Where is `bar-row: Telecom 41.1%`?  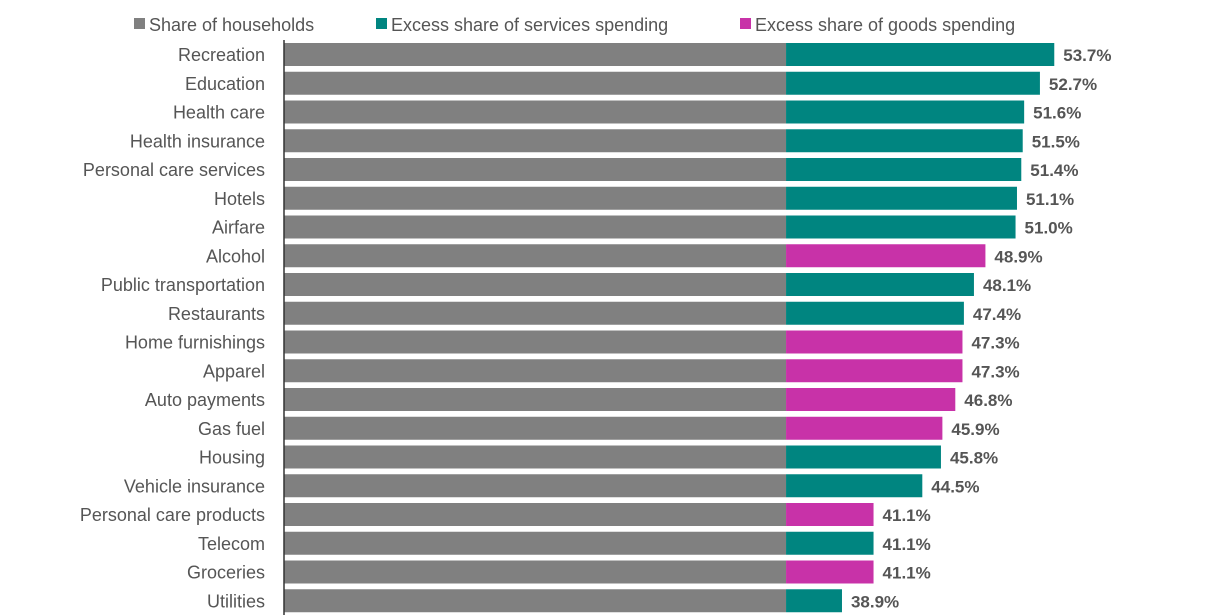 bar-row: Telecom 41.1% is located at coordinates (564, 543).